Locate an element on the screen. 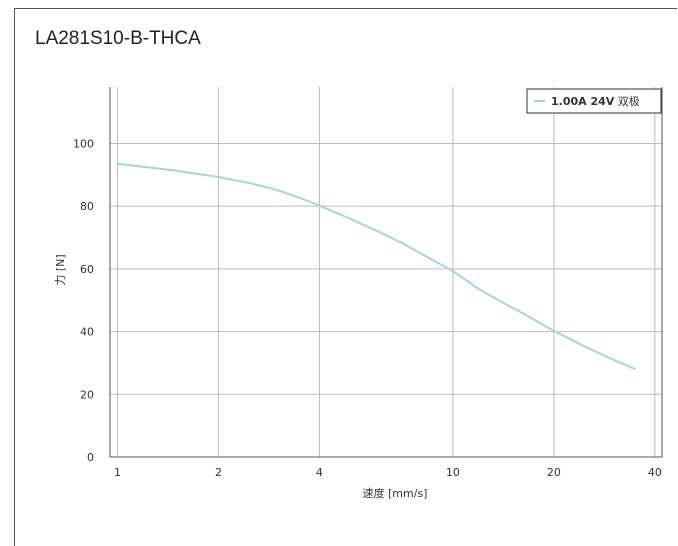 This screenshot has height=546, width=678. y-tick-label: 80 is located at coordinates (87, 206).